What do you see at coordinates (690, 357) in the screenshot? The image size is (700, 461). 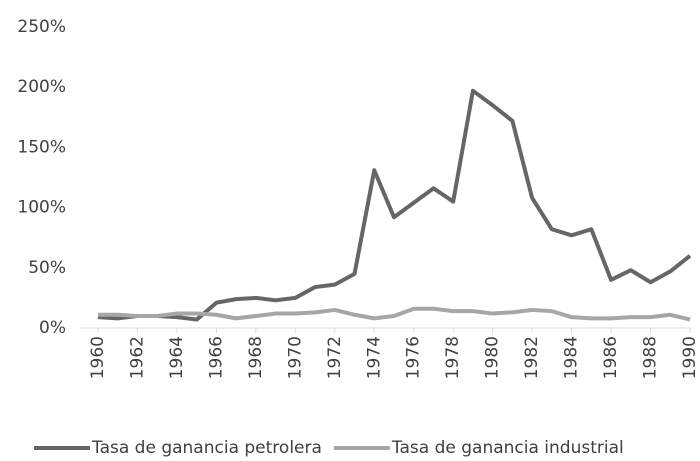 I see `x-tick-label: 1990` at bounding box center [690, 357].